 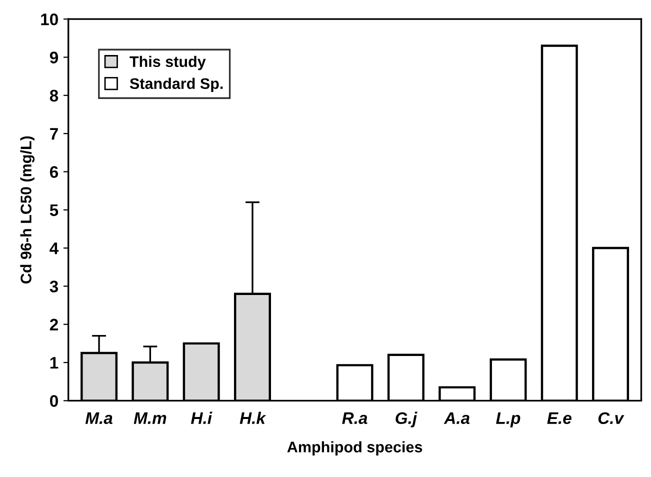 I want to click on x-tick-label: M.a, so click(x=98, y=418).